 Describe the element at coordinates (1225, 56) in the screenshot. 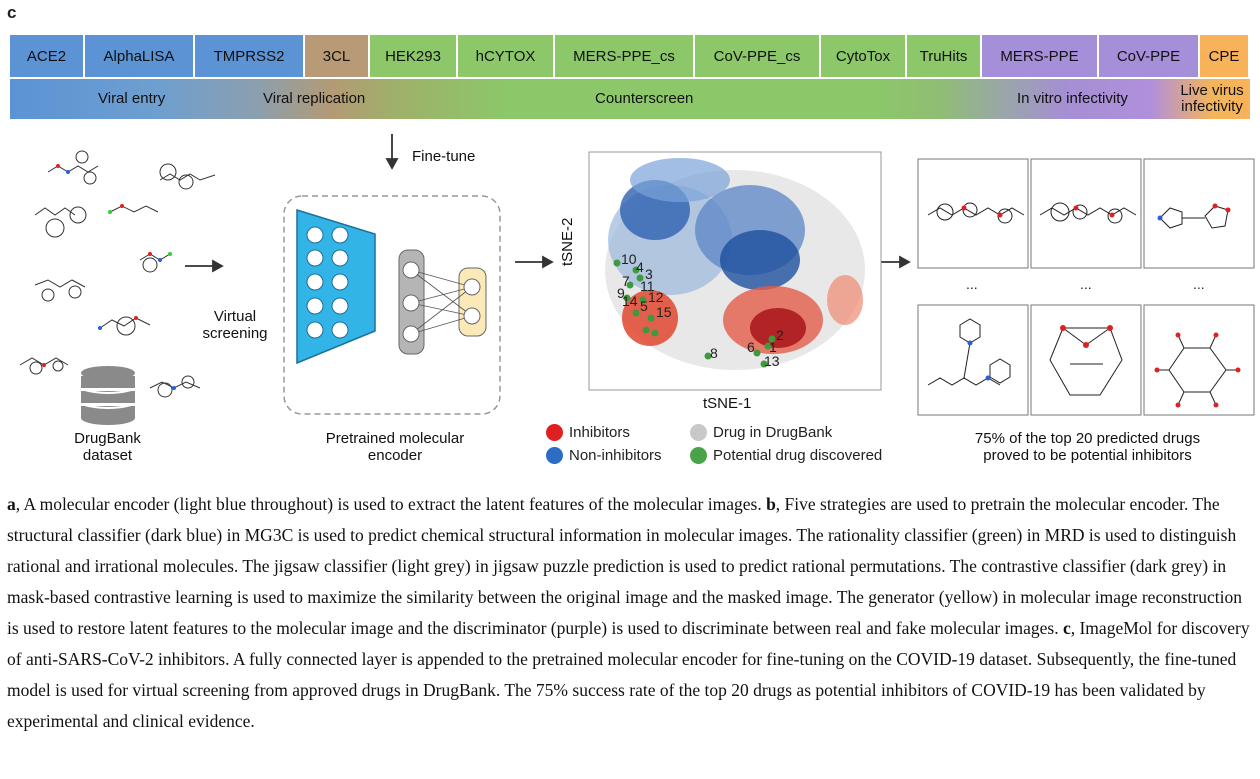

I see `assay-cell: CPE` at that location.